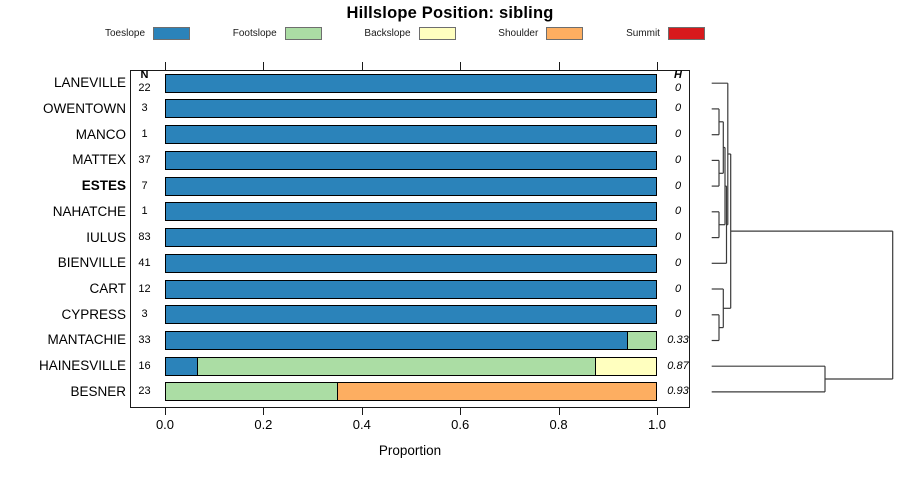 The height and width of the screenshot is (480, 900). What do you see at coordinates (144, 365) in the screenshot?
I see `n-value: 16` at bounding box center [144, 365].